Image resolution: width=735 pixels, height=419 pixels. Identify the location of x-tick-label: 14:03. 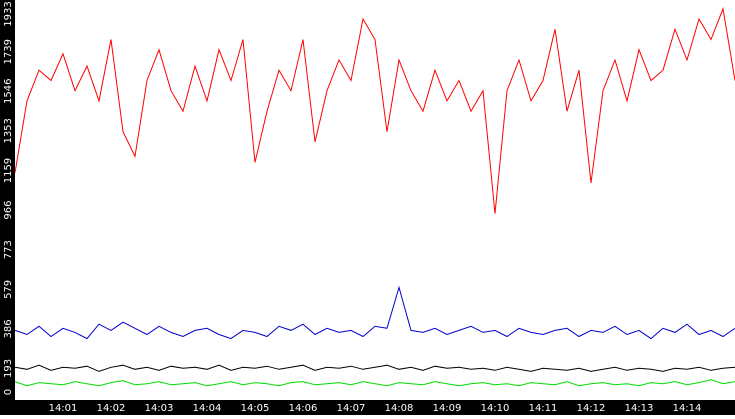
(159, 408).